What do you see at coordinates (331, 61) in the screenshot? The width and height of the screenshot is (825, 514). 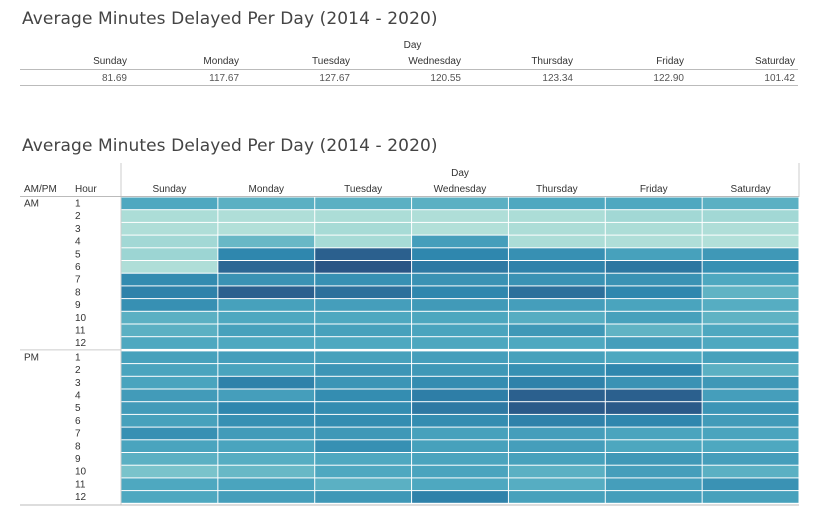 I see `summary-col-header: Tuesday` at bounding box center [331, 61].